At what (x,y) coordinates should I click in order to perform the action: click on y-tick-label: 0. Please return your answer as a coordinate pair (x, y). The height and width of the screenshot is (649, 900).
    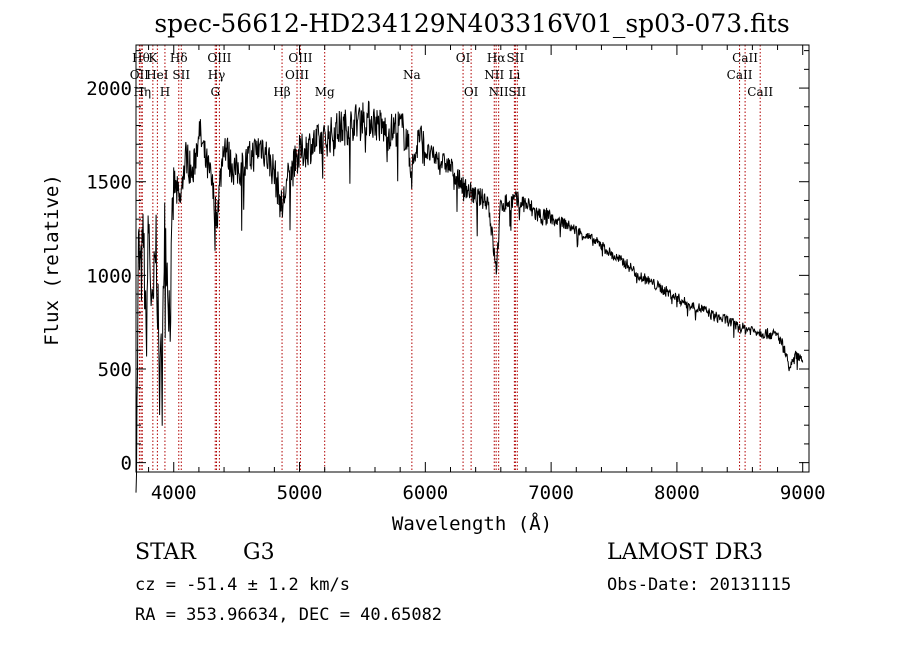
    Looking at the image, I should click on (126, 464).